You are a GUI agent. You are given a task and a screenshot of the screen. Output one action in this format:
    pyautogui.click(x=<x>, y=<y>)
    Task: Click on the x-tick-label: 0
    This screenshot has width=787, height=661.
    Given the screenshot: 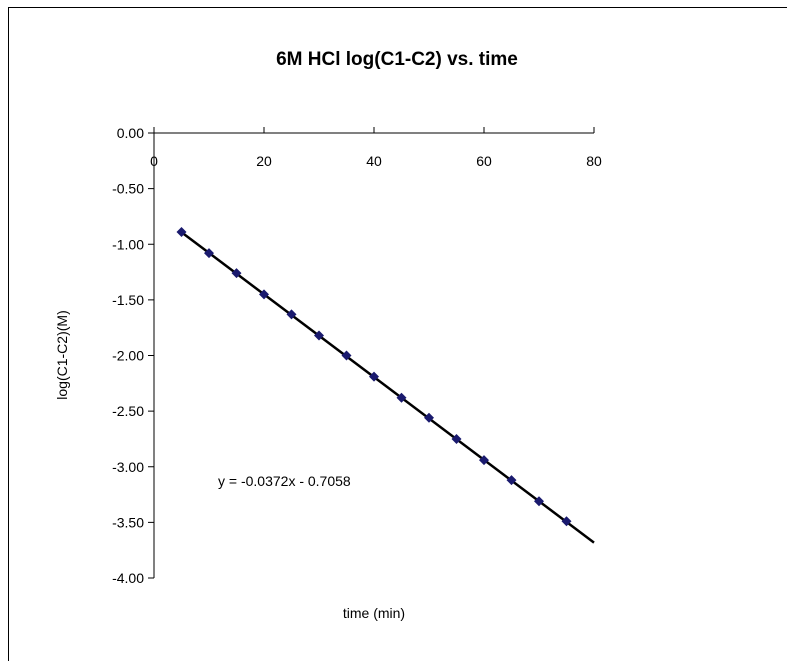 What is the action you would take?
    pyautogui.click(x=154, y=161)
    